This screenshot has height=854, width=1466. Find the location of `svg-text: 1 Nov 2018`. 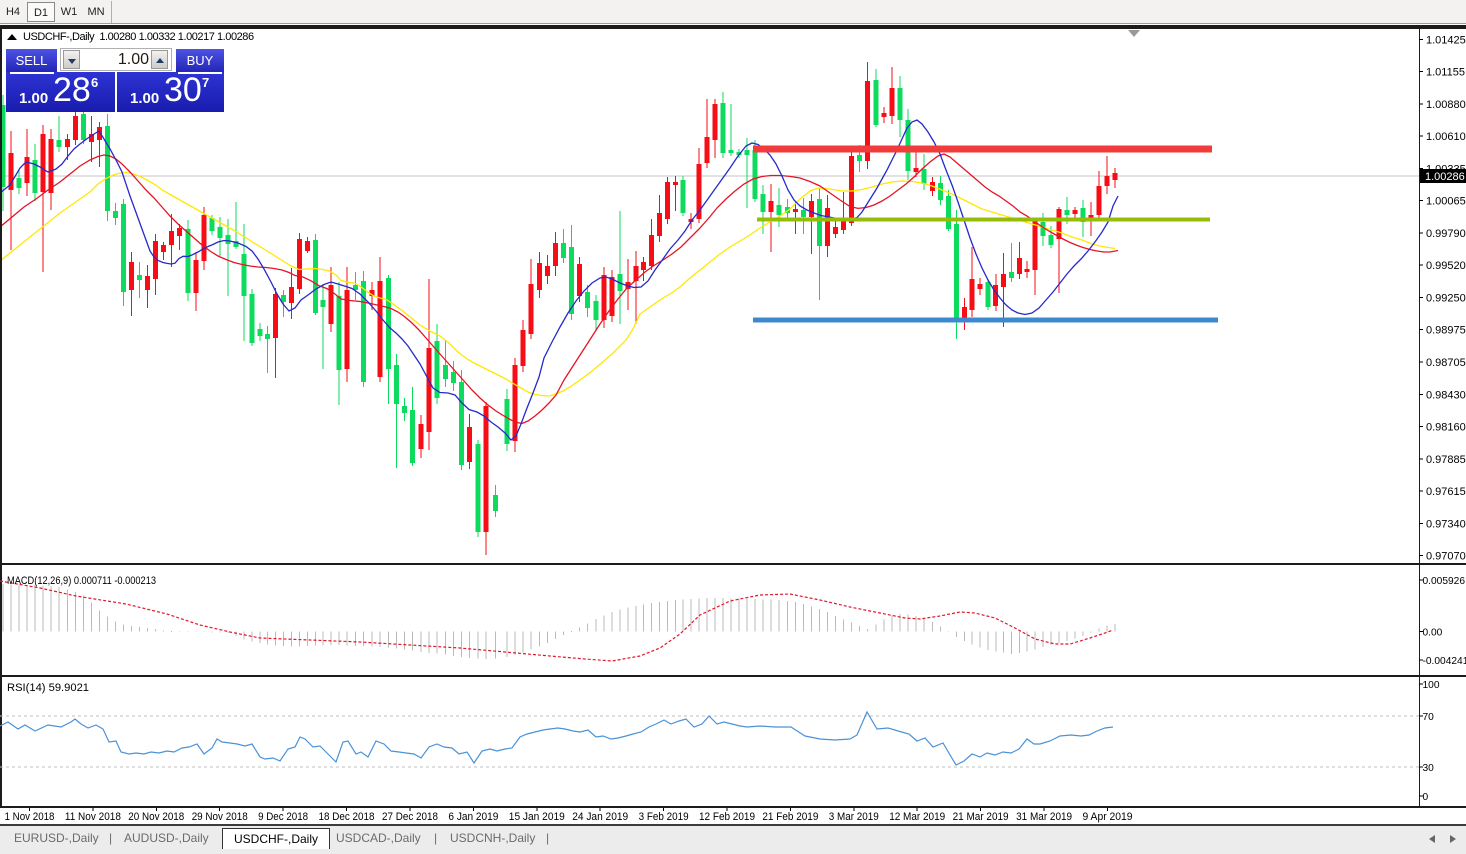

svg-text: 1 Nov 2018 is located at coordinates (30, 817).